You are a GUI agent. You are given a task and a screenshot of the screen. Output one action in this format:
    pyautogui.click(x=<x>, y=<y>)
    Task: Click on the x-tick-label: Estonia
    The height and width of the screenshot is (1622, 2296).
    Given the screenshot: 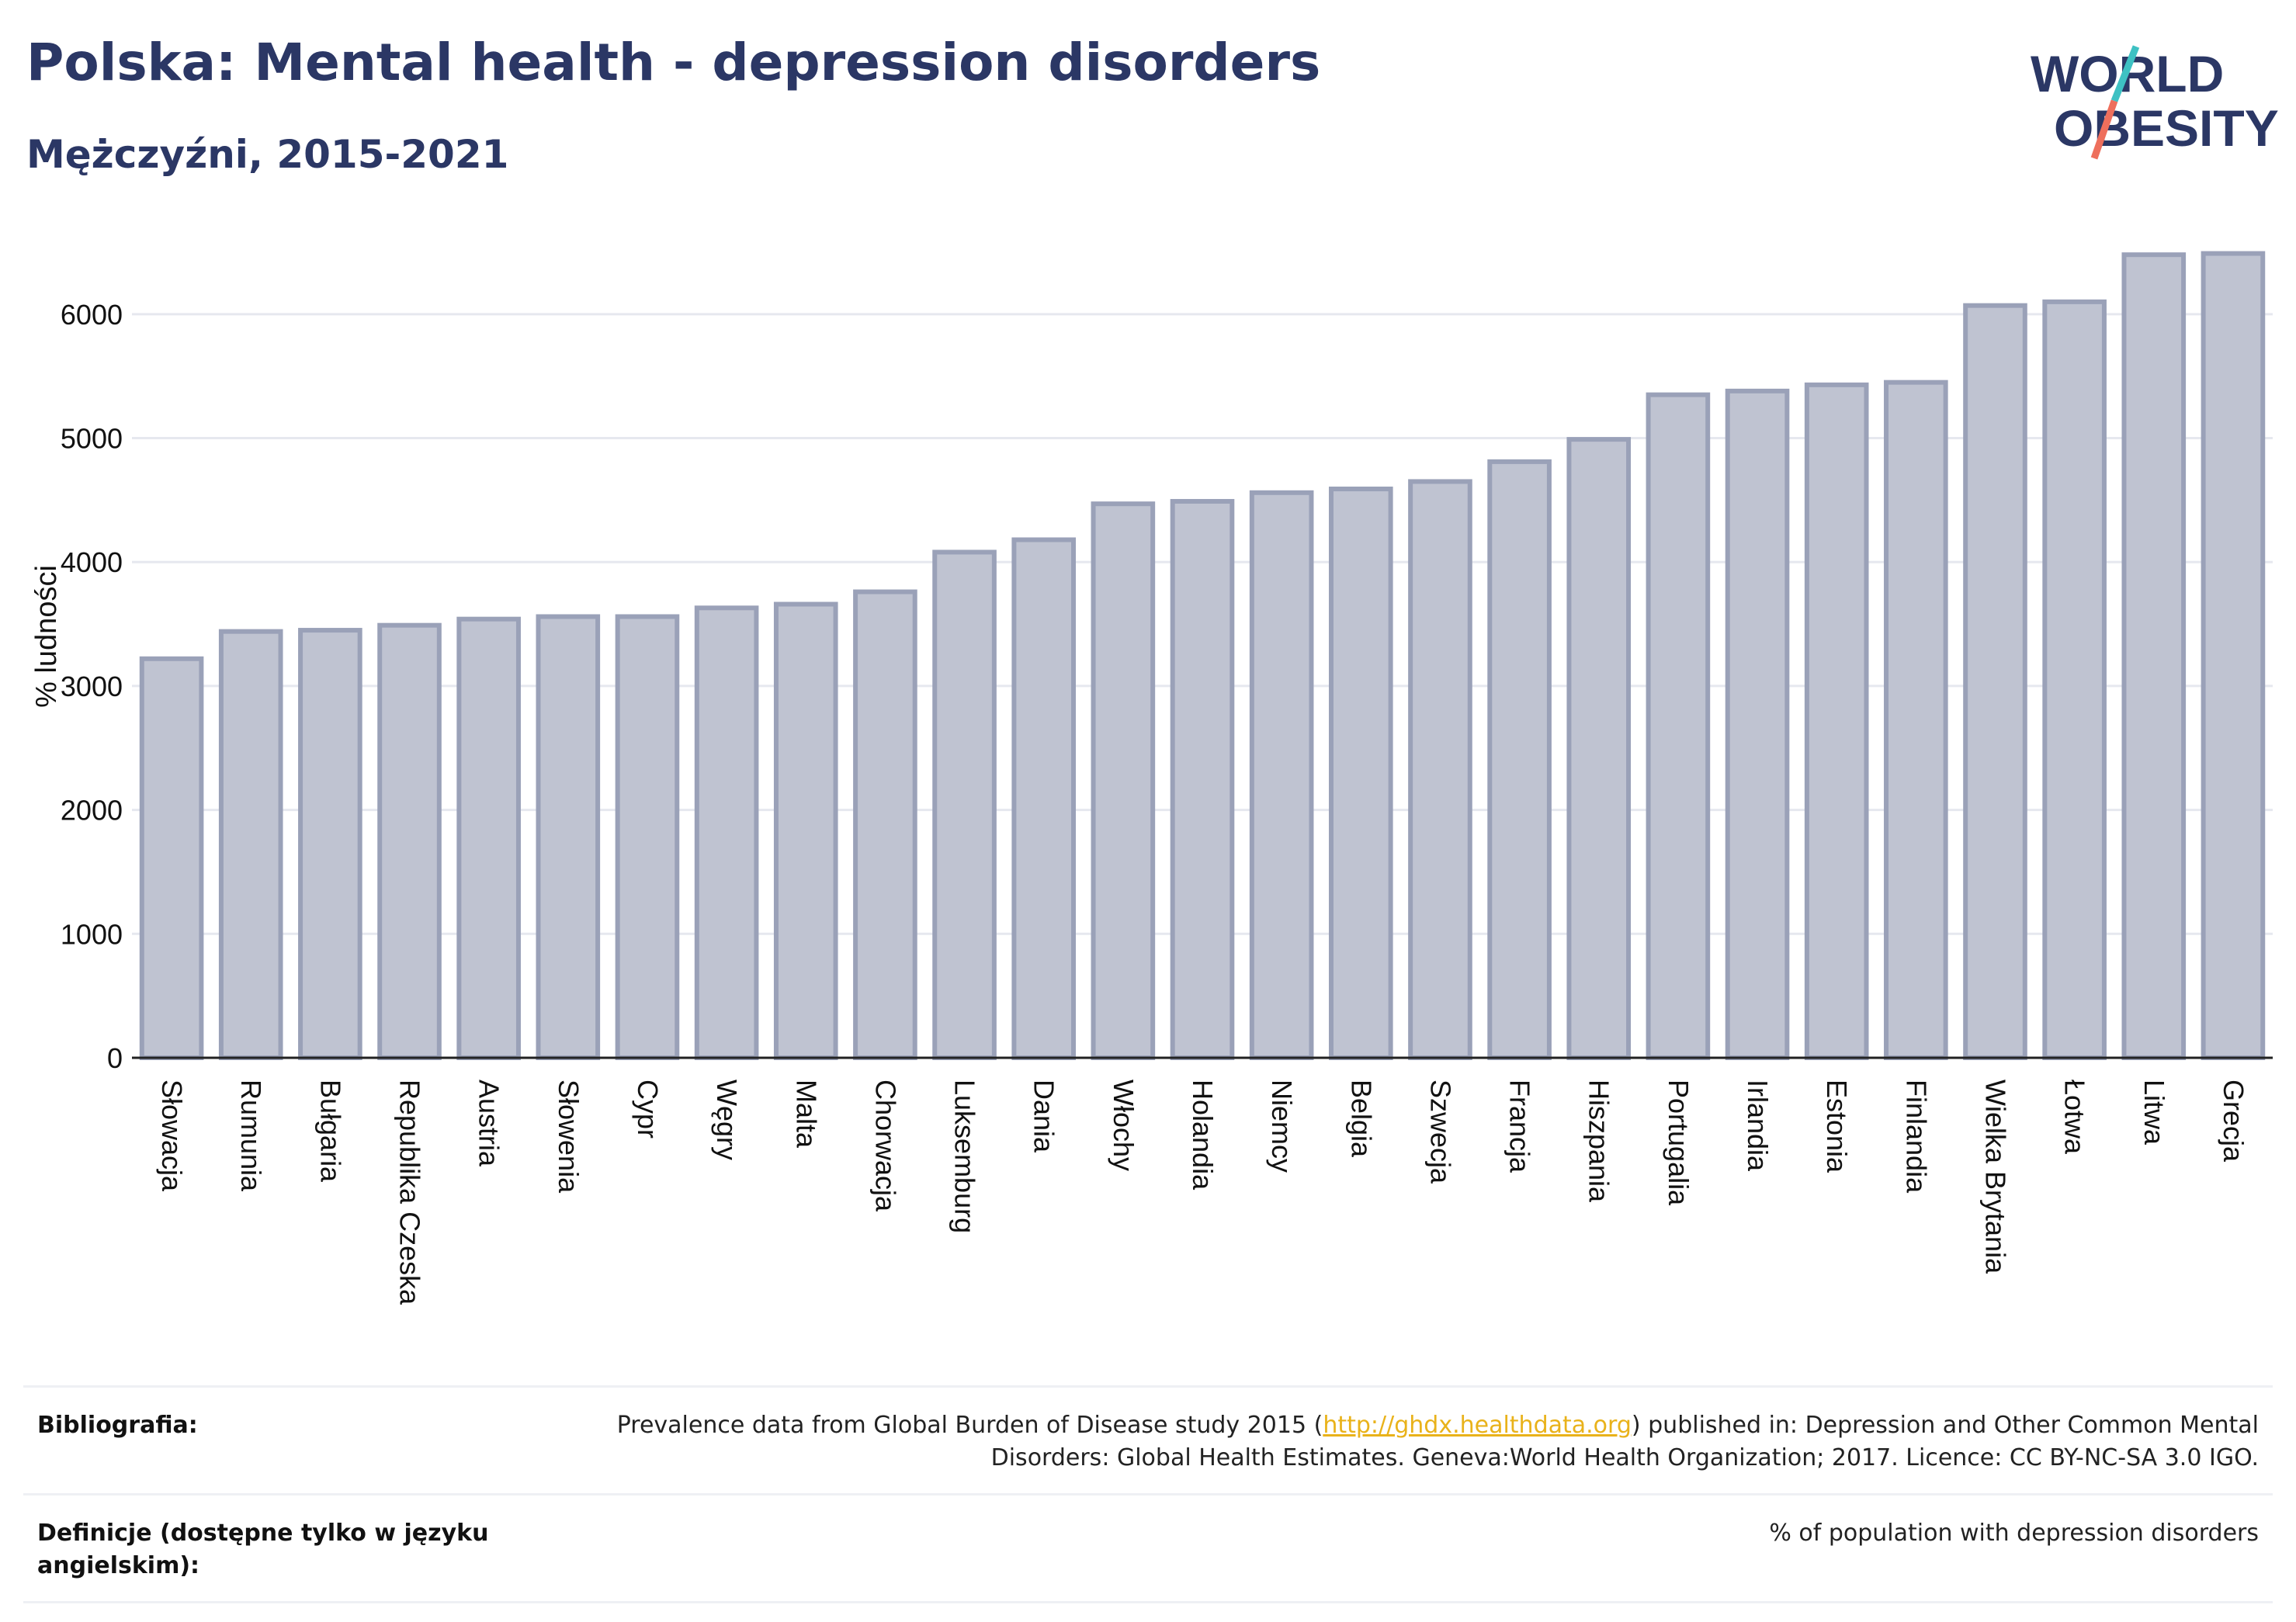 What is the action you would take?
    pyautogui.click(x=1837, y=1126)
    